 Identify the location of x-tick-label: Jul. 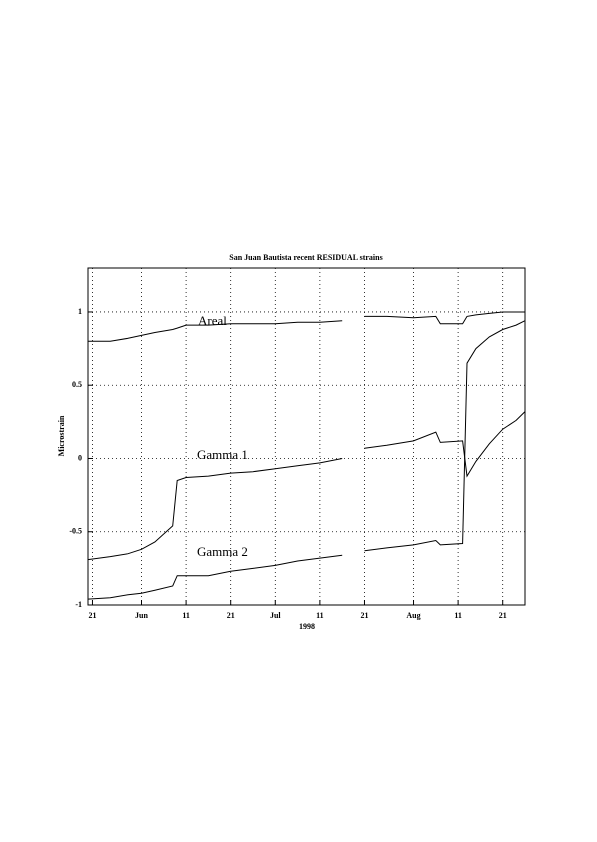
(275, 615).